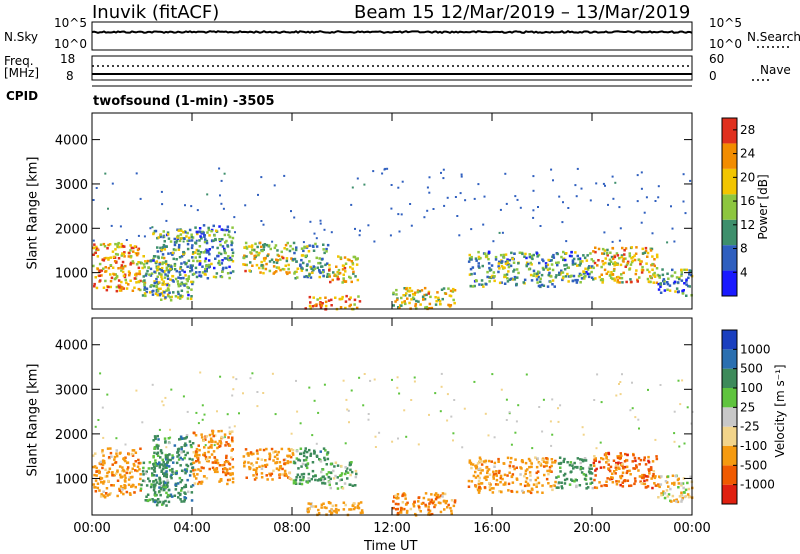 This screenshot has height=554, width=800. I want to click on power-colorbar-swatch, so click(729, 258).